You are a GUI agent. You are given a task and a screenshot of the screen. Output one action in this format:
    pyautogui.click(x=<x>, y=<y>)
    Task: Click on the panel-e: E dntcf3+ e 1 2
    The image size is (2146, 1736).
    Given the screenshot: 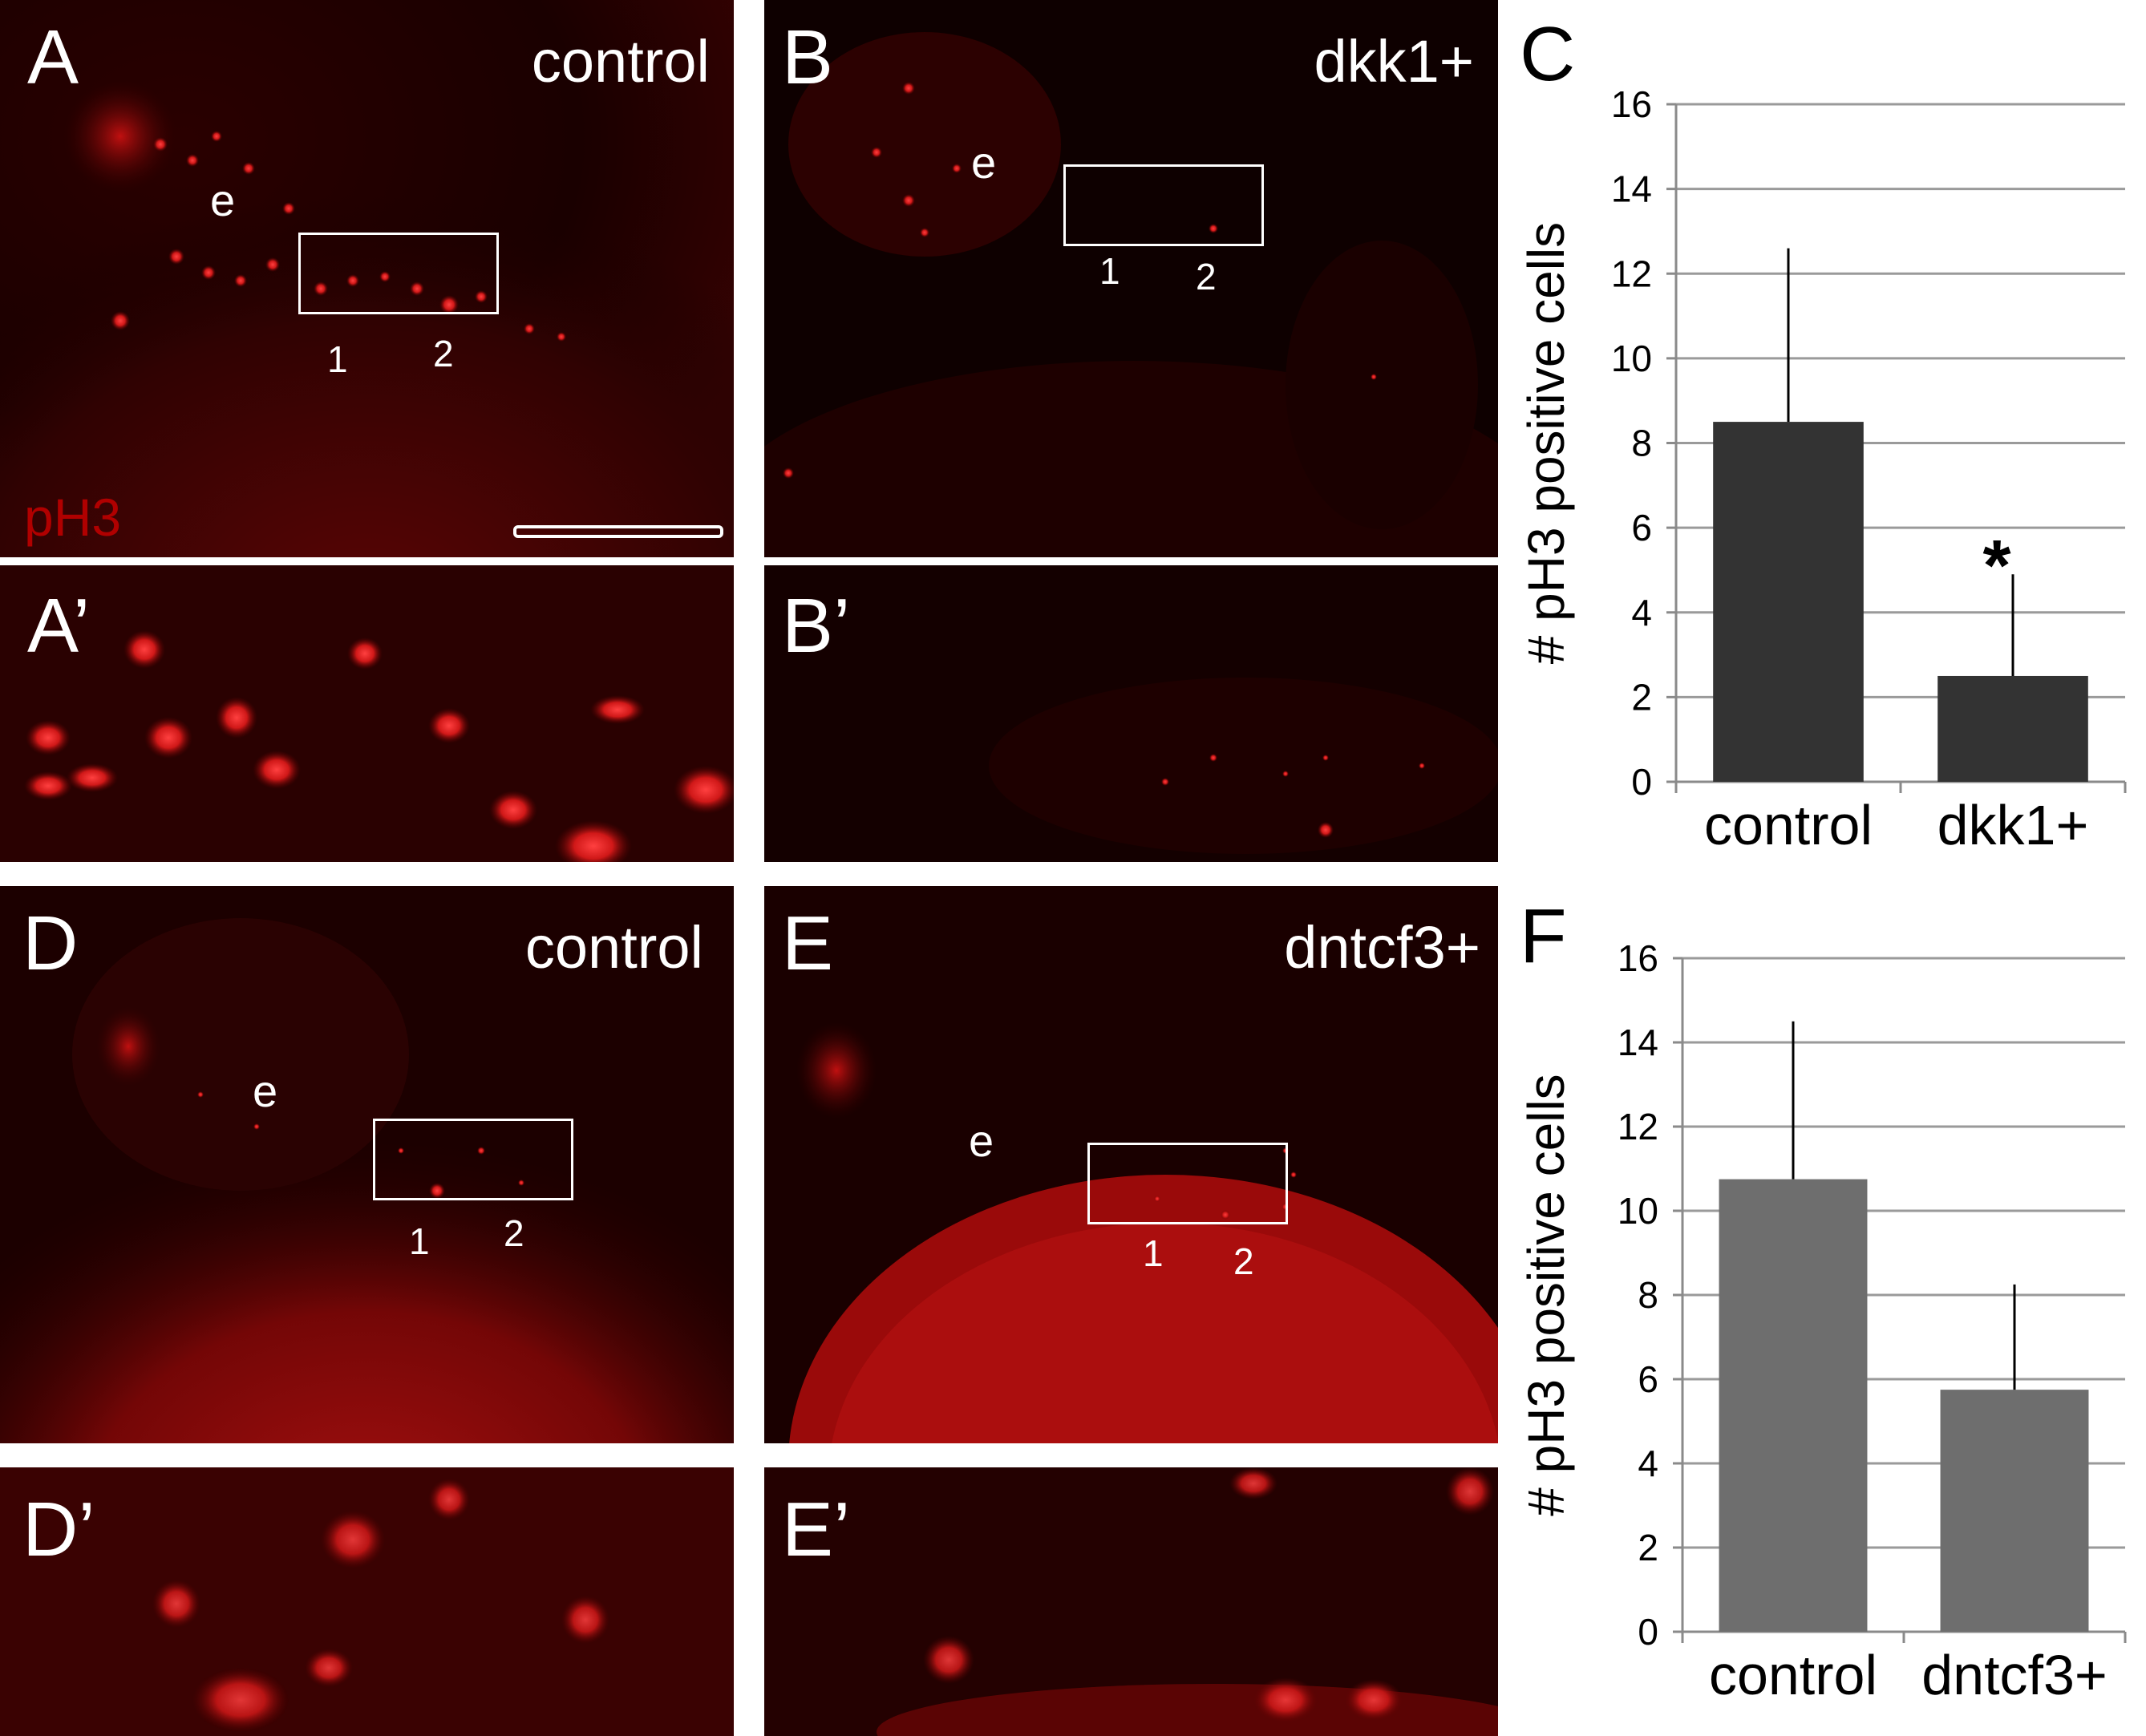 What is the action you would take?
    pyautogui.click(x=1131, y=1165)
    